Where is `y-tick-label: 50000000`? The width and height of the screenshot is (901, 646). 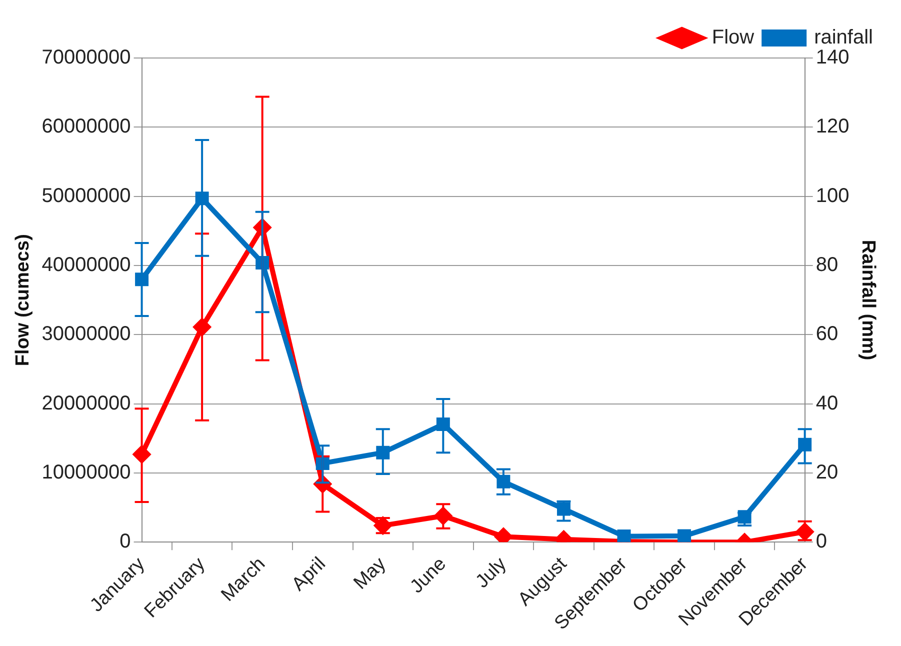
y-tick-label: 50000000 is located at coordinates (86, 195).